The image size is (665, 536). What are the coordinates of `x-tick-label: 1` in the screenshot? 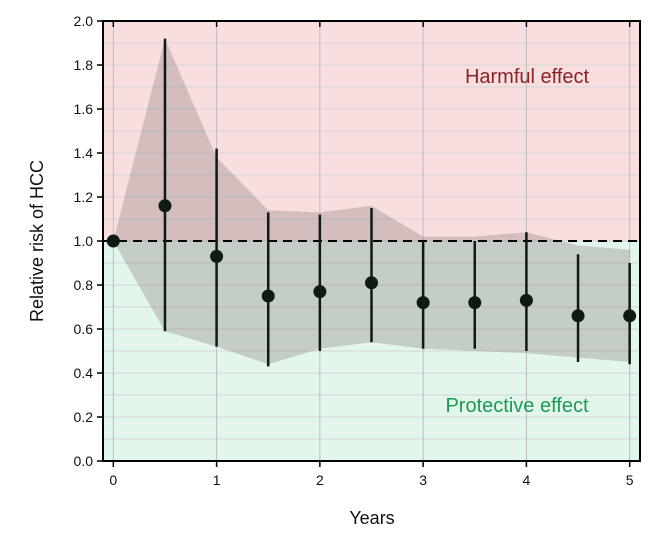 It's located at (217, 480).